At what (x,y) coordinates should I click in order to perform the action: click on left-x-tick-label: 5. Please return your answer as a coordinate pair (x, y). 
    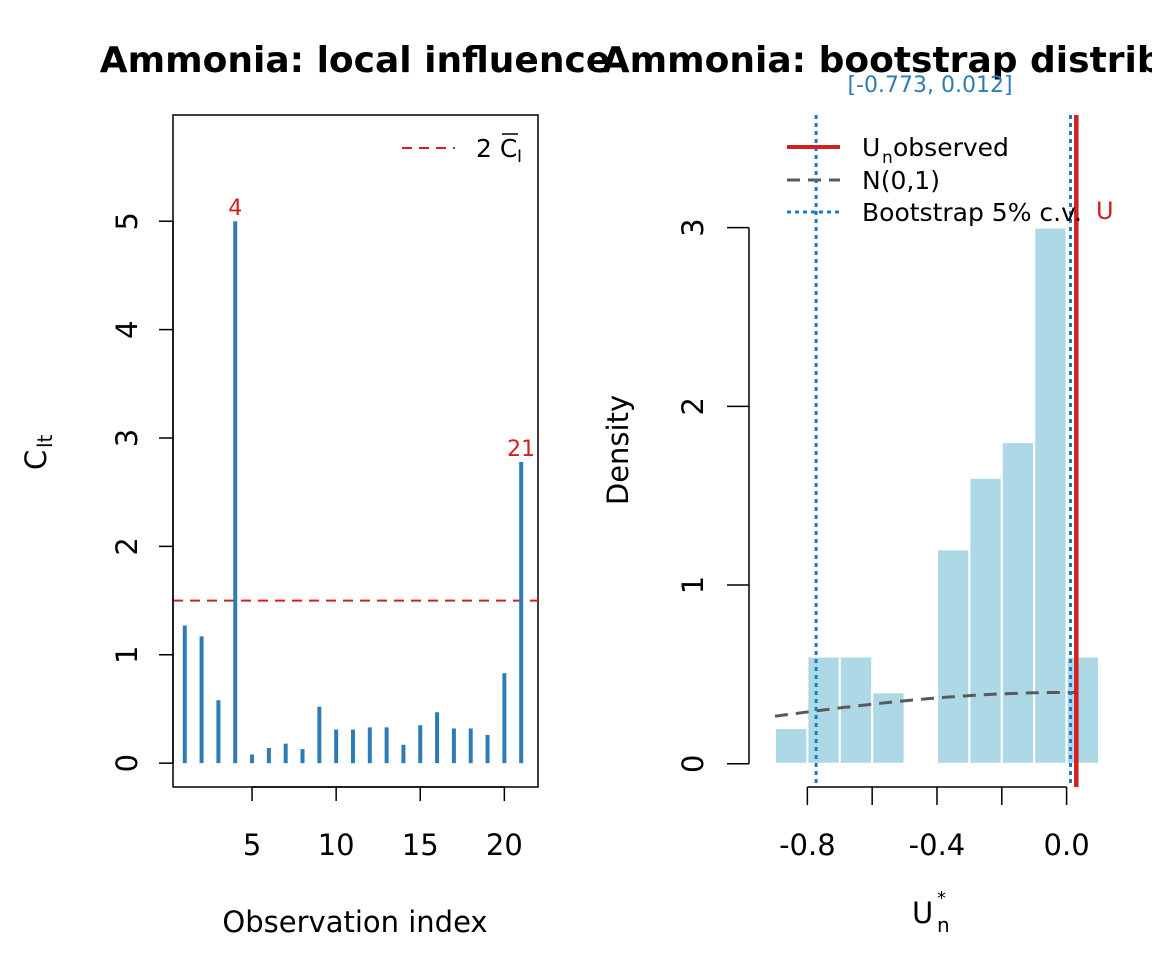
    Looking at the image, I should click on (252, 845).